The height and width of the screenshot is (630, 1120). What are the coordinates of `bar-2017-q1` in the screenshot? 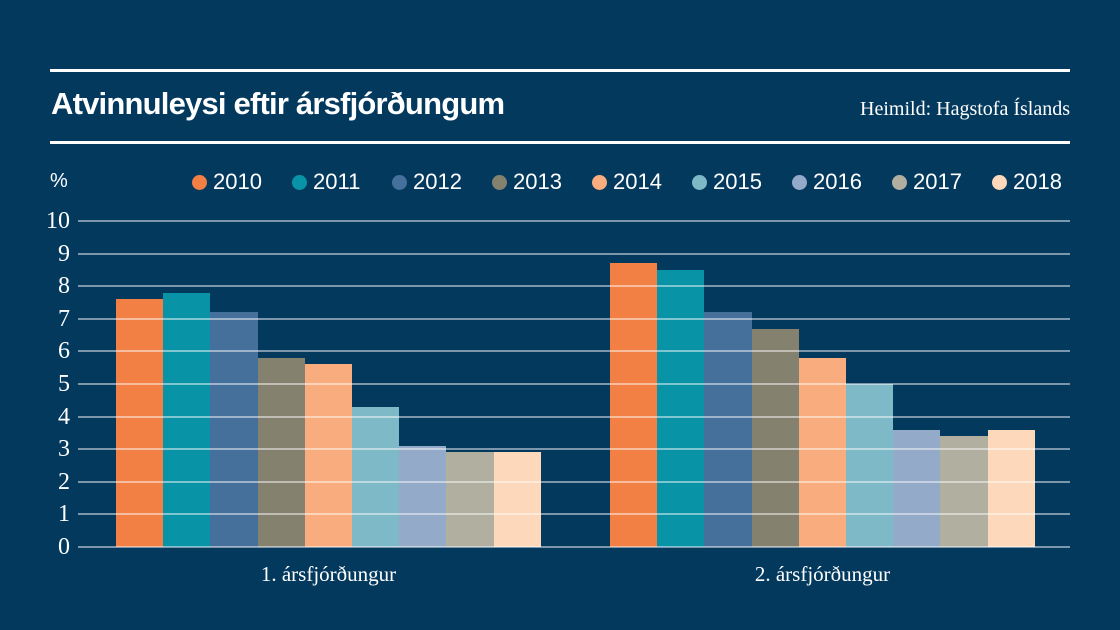 It's located at (470, 499).